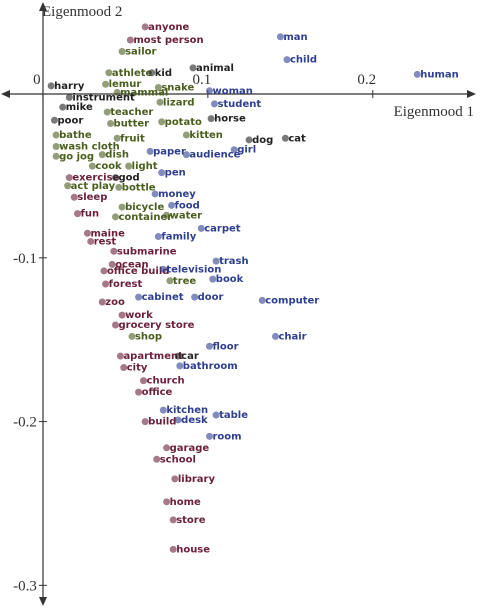  I want to click on point-label: sailor, so click(140, 51).